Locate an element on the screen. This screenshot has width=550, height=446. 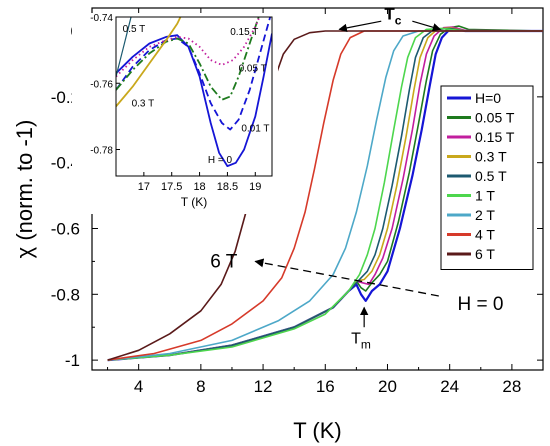
legend-label-7: 4 T is located at coordinates (485, 235).